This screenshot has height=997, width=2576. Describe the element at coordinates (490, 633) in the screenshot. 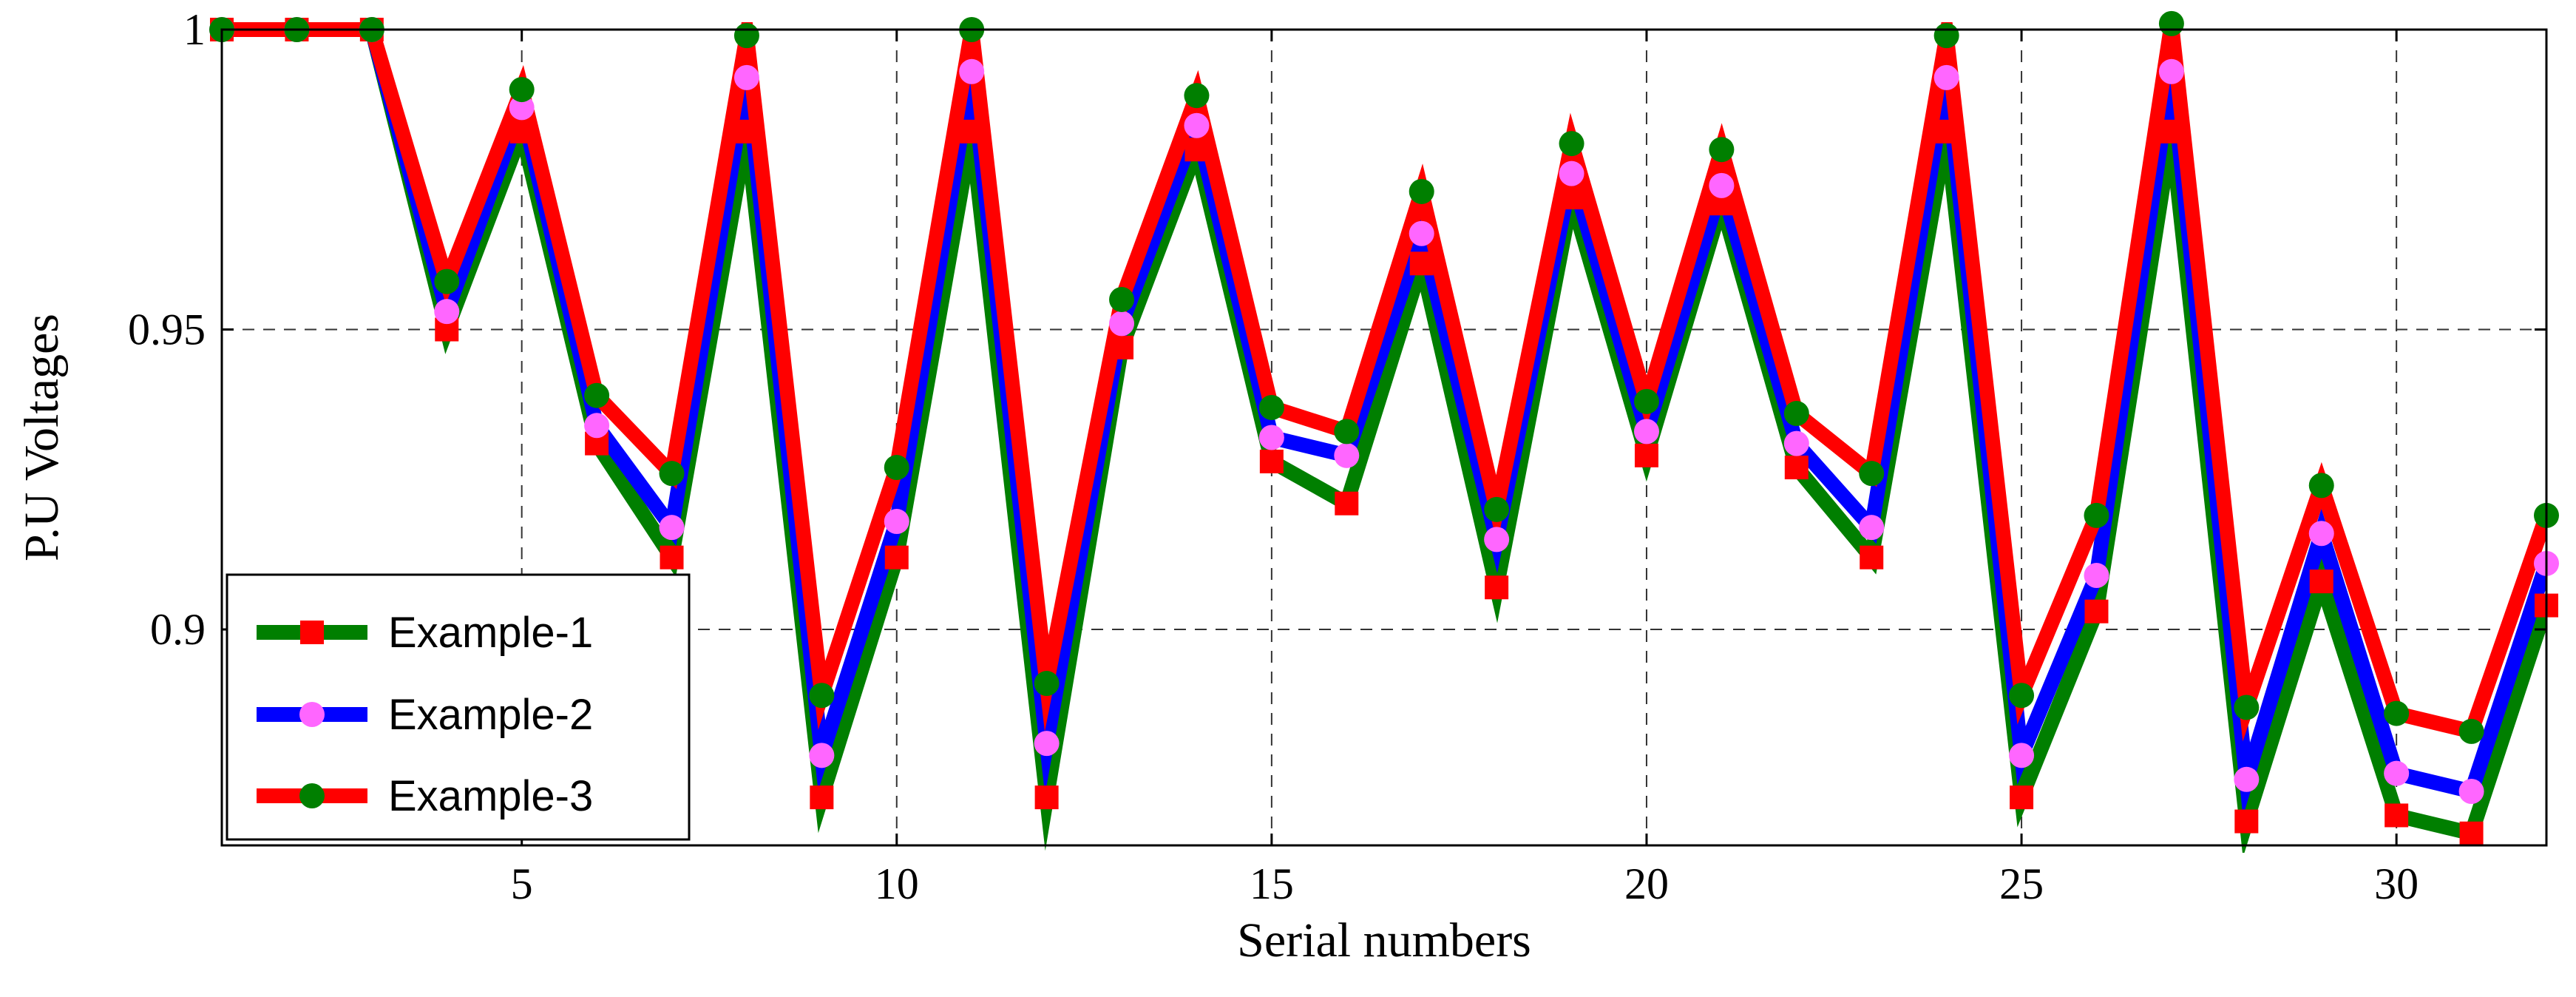

I see `legend-label: Example-1` at that location.